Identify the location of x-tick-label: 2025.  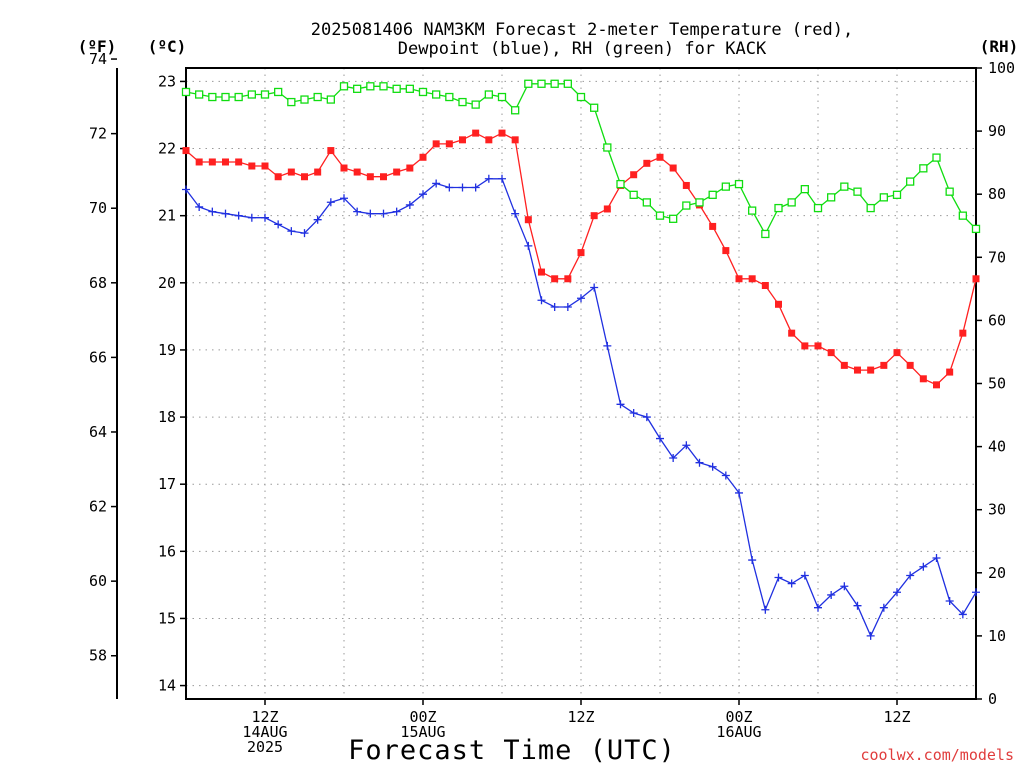
(265, 747).